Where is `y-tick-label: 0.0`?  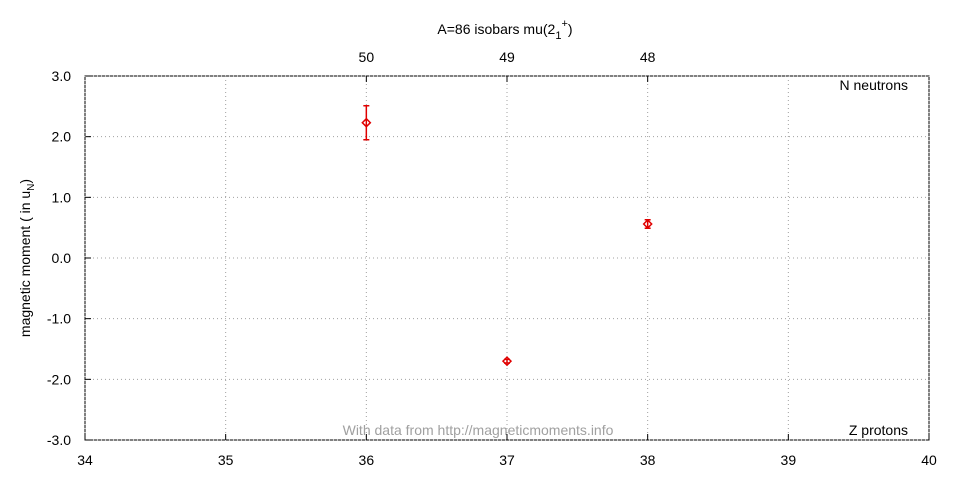 y-tick-label: 0.0 is located at coordinates (62, 258).